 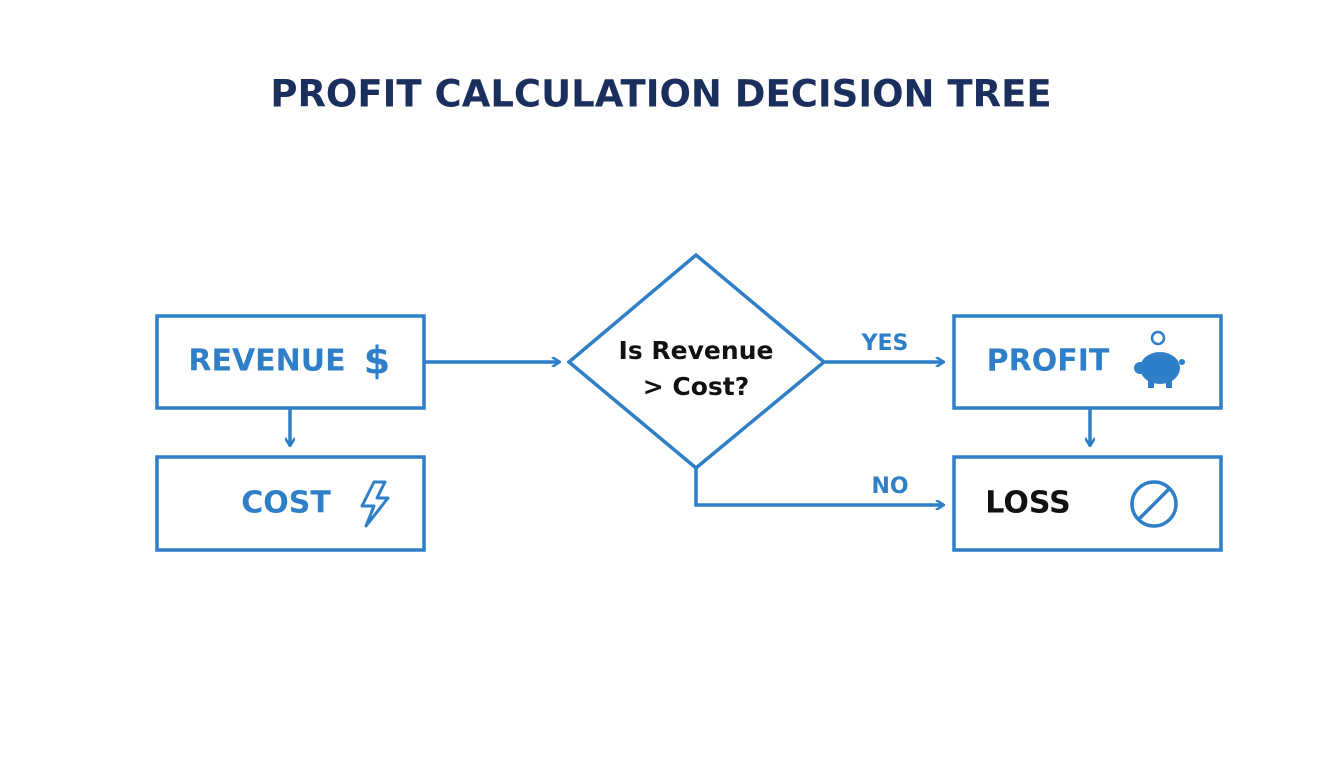 I want to click on node-icon: $, so click(x=377, y=361).